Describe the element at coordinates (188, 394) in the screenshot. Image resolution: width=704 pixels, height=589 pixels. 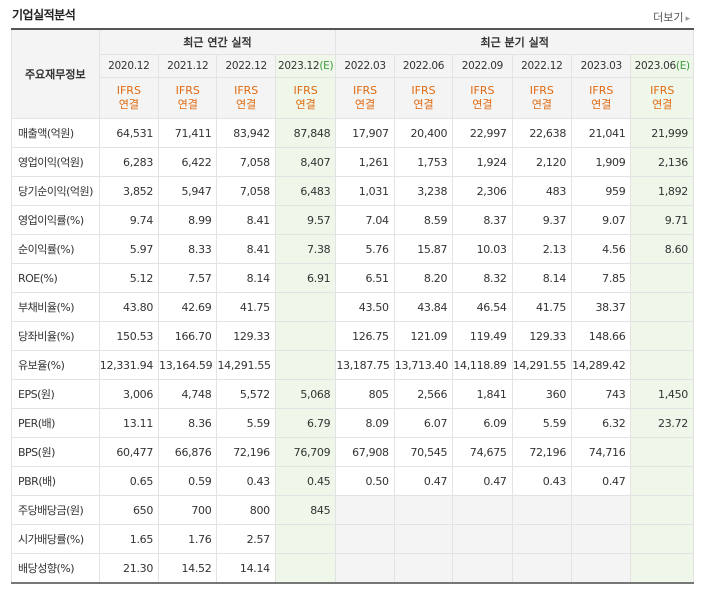
I see `table-cell: 4,748` at that location.